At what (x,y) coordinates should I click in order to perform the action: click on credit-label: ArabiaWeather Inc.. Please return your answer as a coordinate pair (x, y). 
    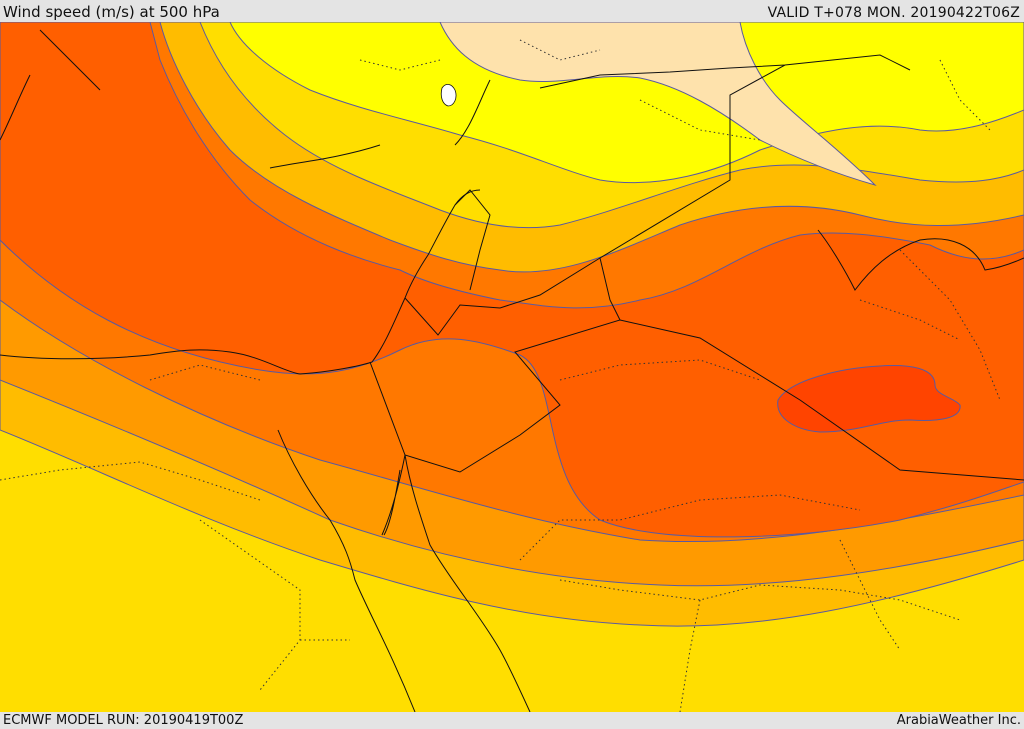
    Looking at the image, I should click on (958, 720).